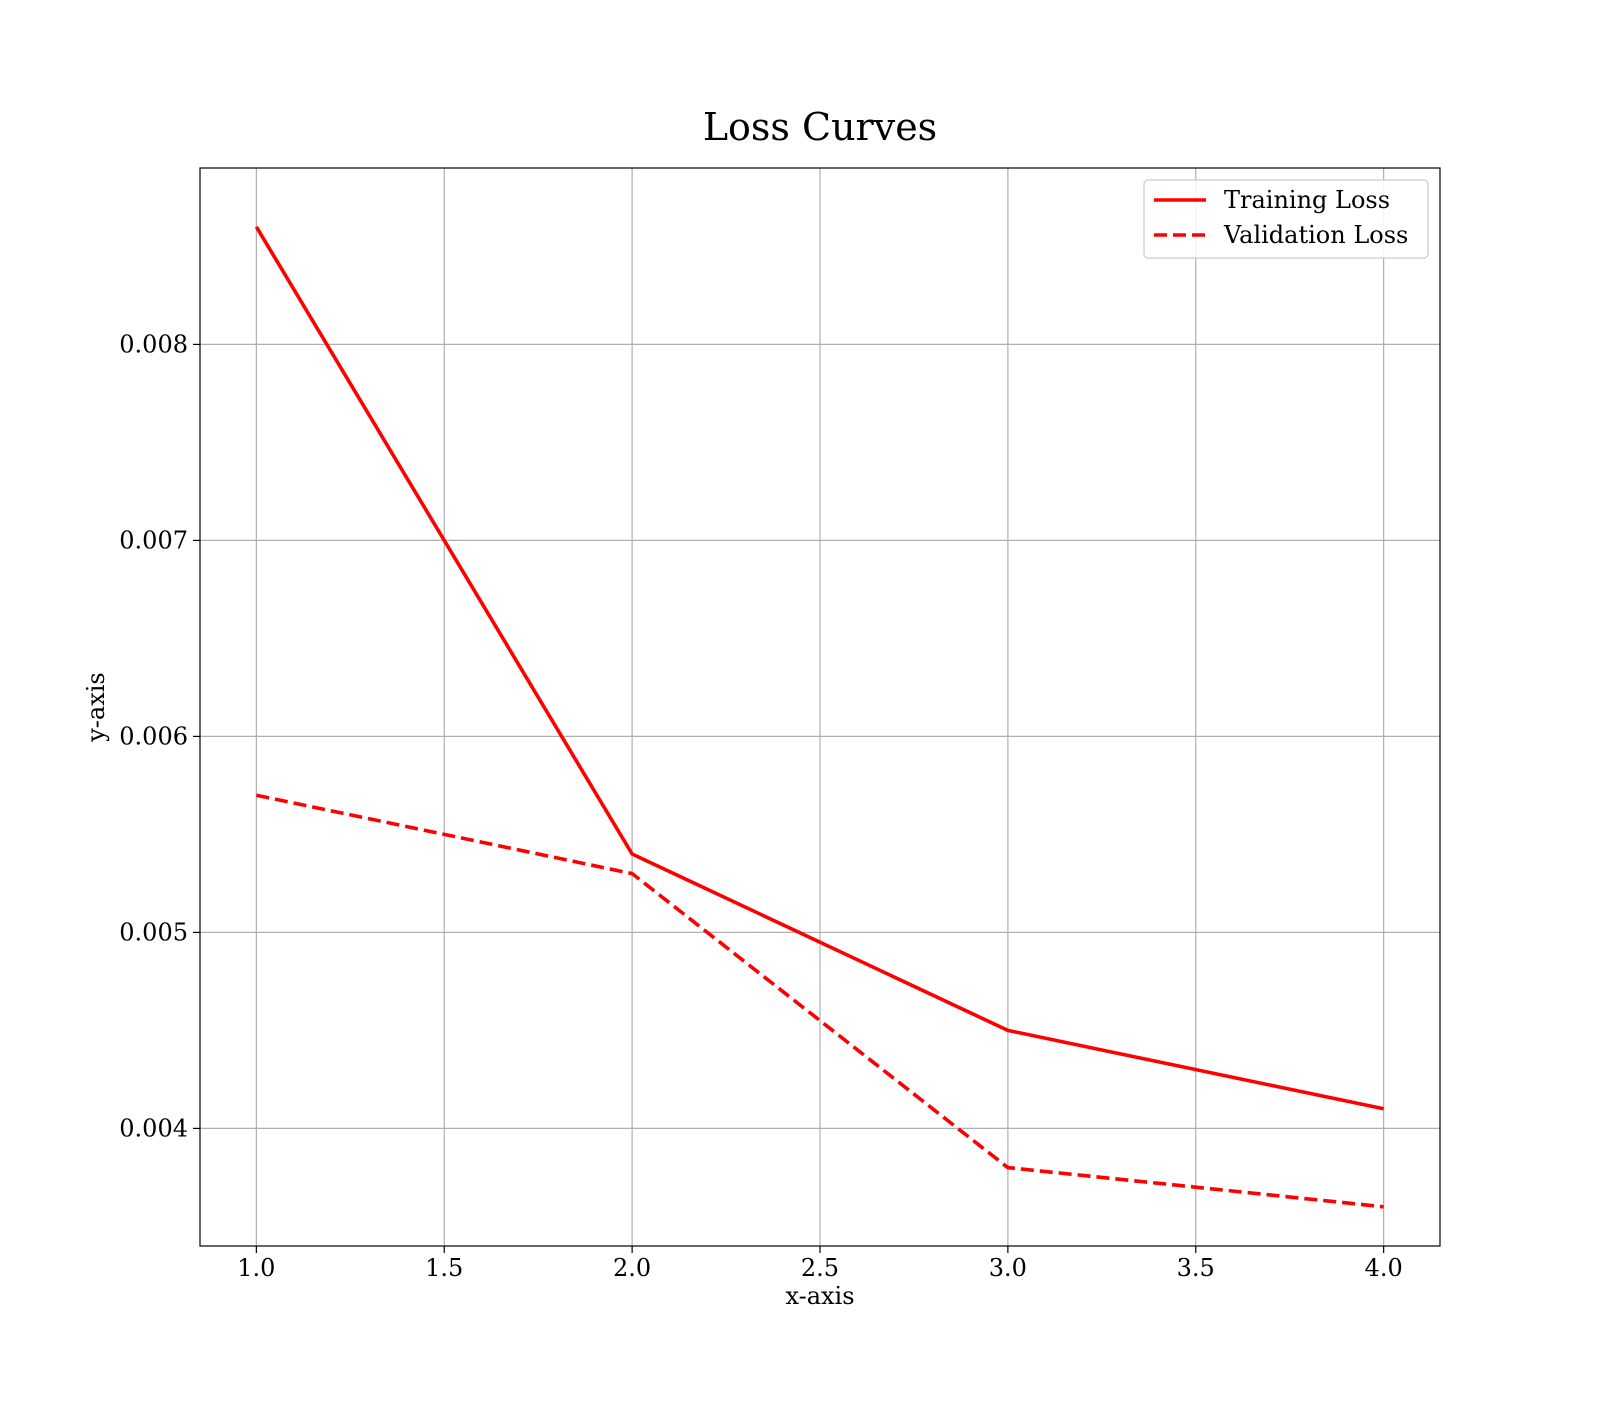 Image resolution: width=1600 pixels, height=1404 pixels. Describe the element at coordinates (256, 1268) in the screenshot. I see `x-tick-label: 1.0` at that location.